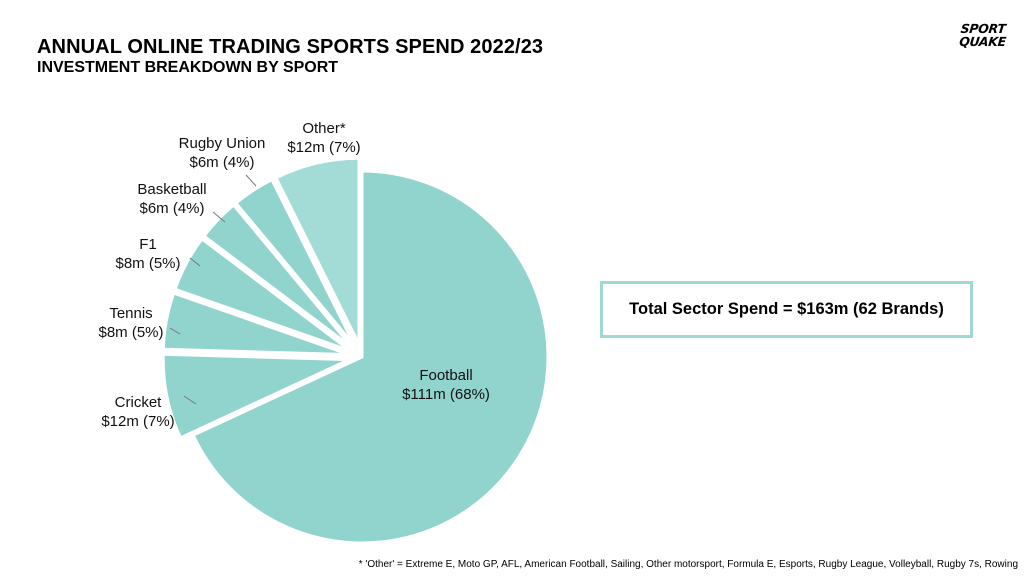 Image resolution: width=1024 pixels, height=576 pixels. What do you see at coordinates (148, 244) in the screenshot?
I see `slice-label-f1: F1` at bounding box center [148, 244].